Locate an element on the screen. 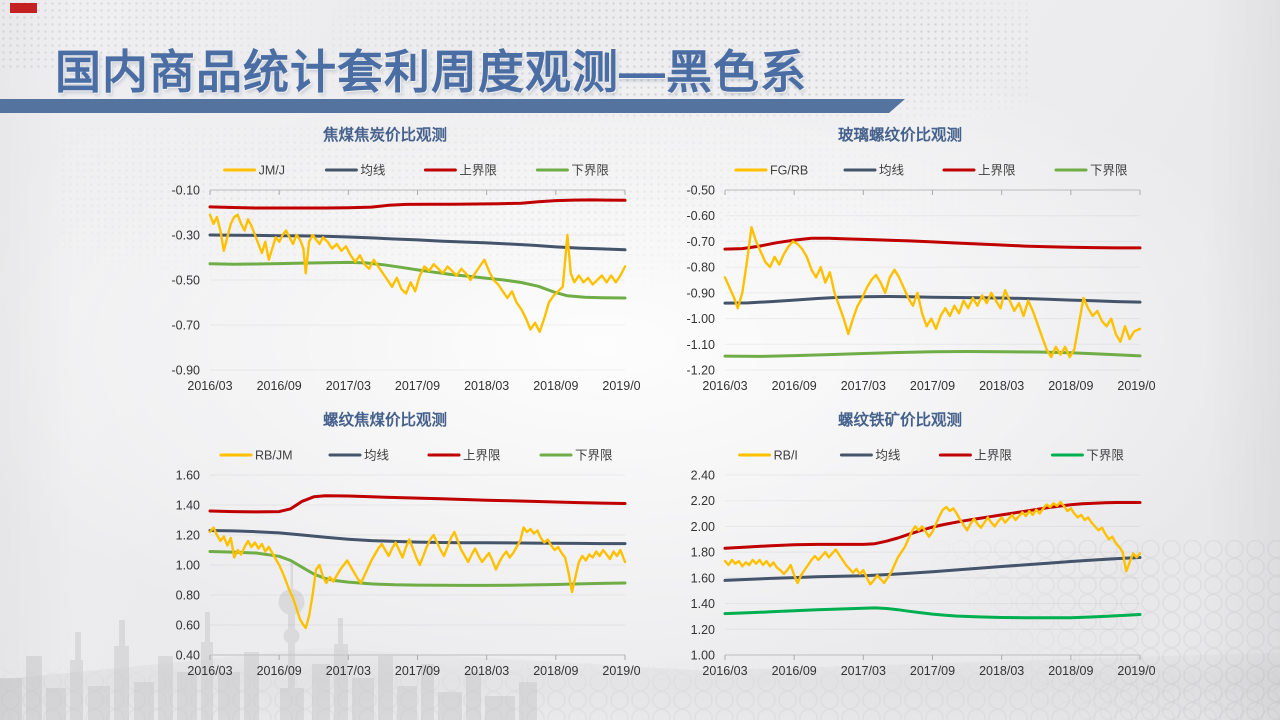 This screenshot has width=1280, height=720. y-tick-label: 0.80 is located at coordinates (188, 596).